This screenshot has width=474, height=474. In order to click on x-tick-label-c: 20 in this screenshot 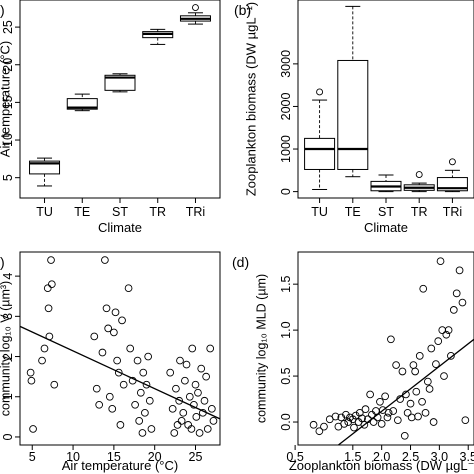, I will do `click(155, 457)`.